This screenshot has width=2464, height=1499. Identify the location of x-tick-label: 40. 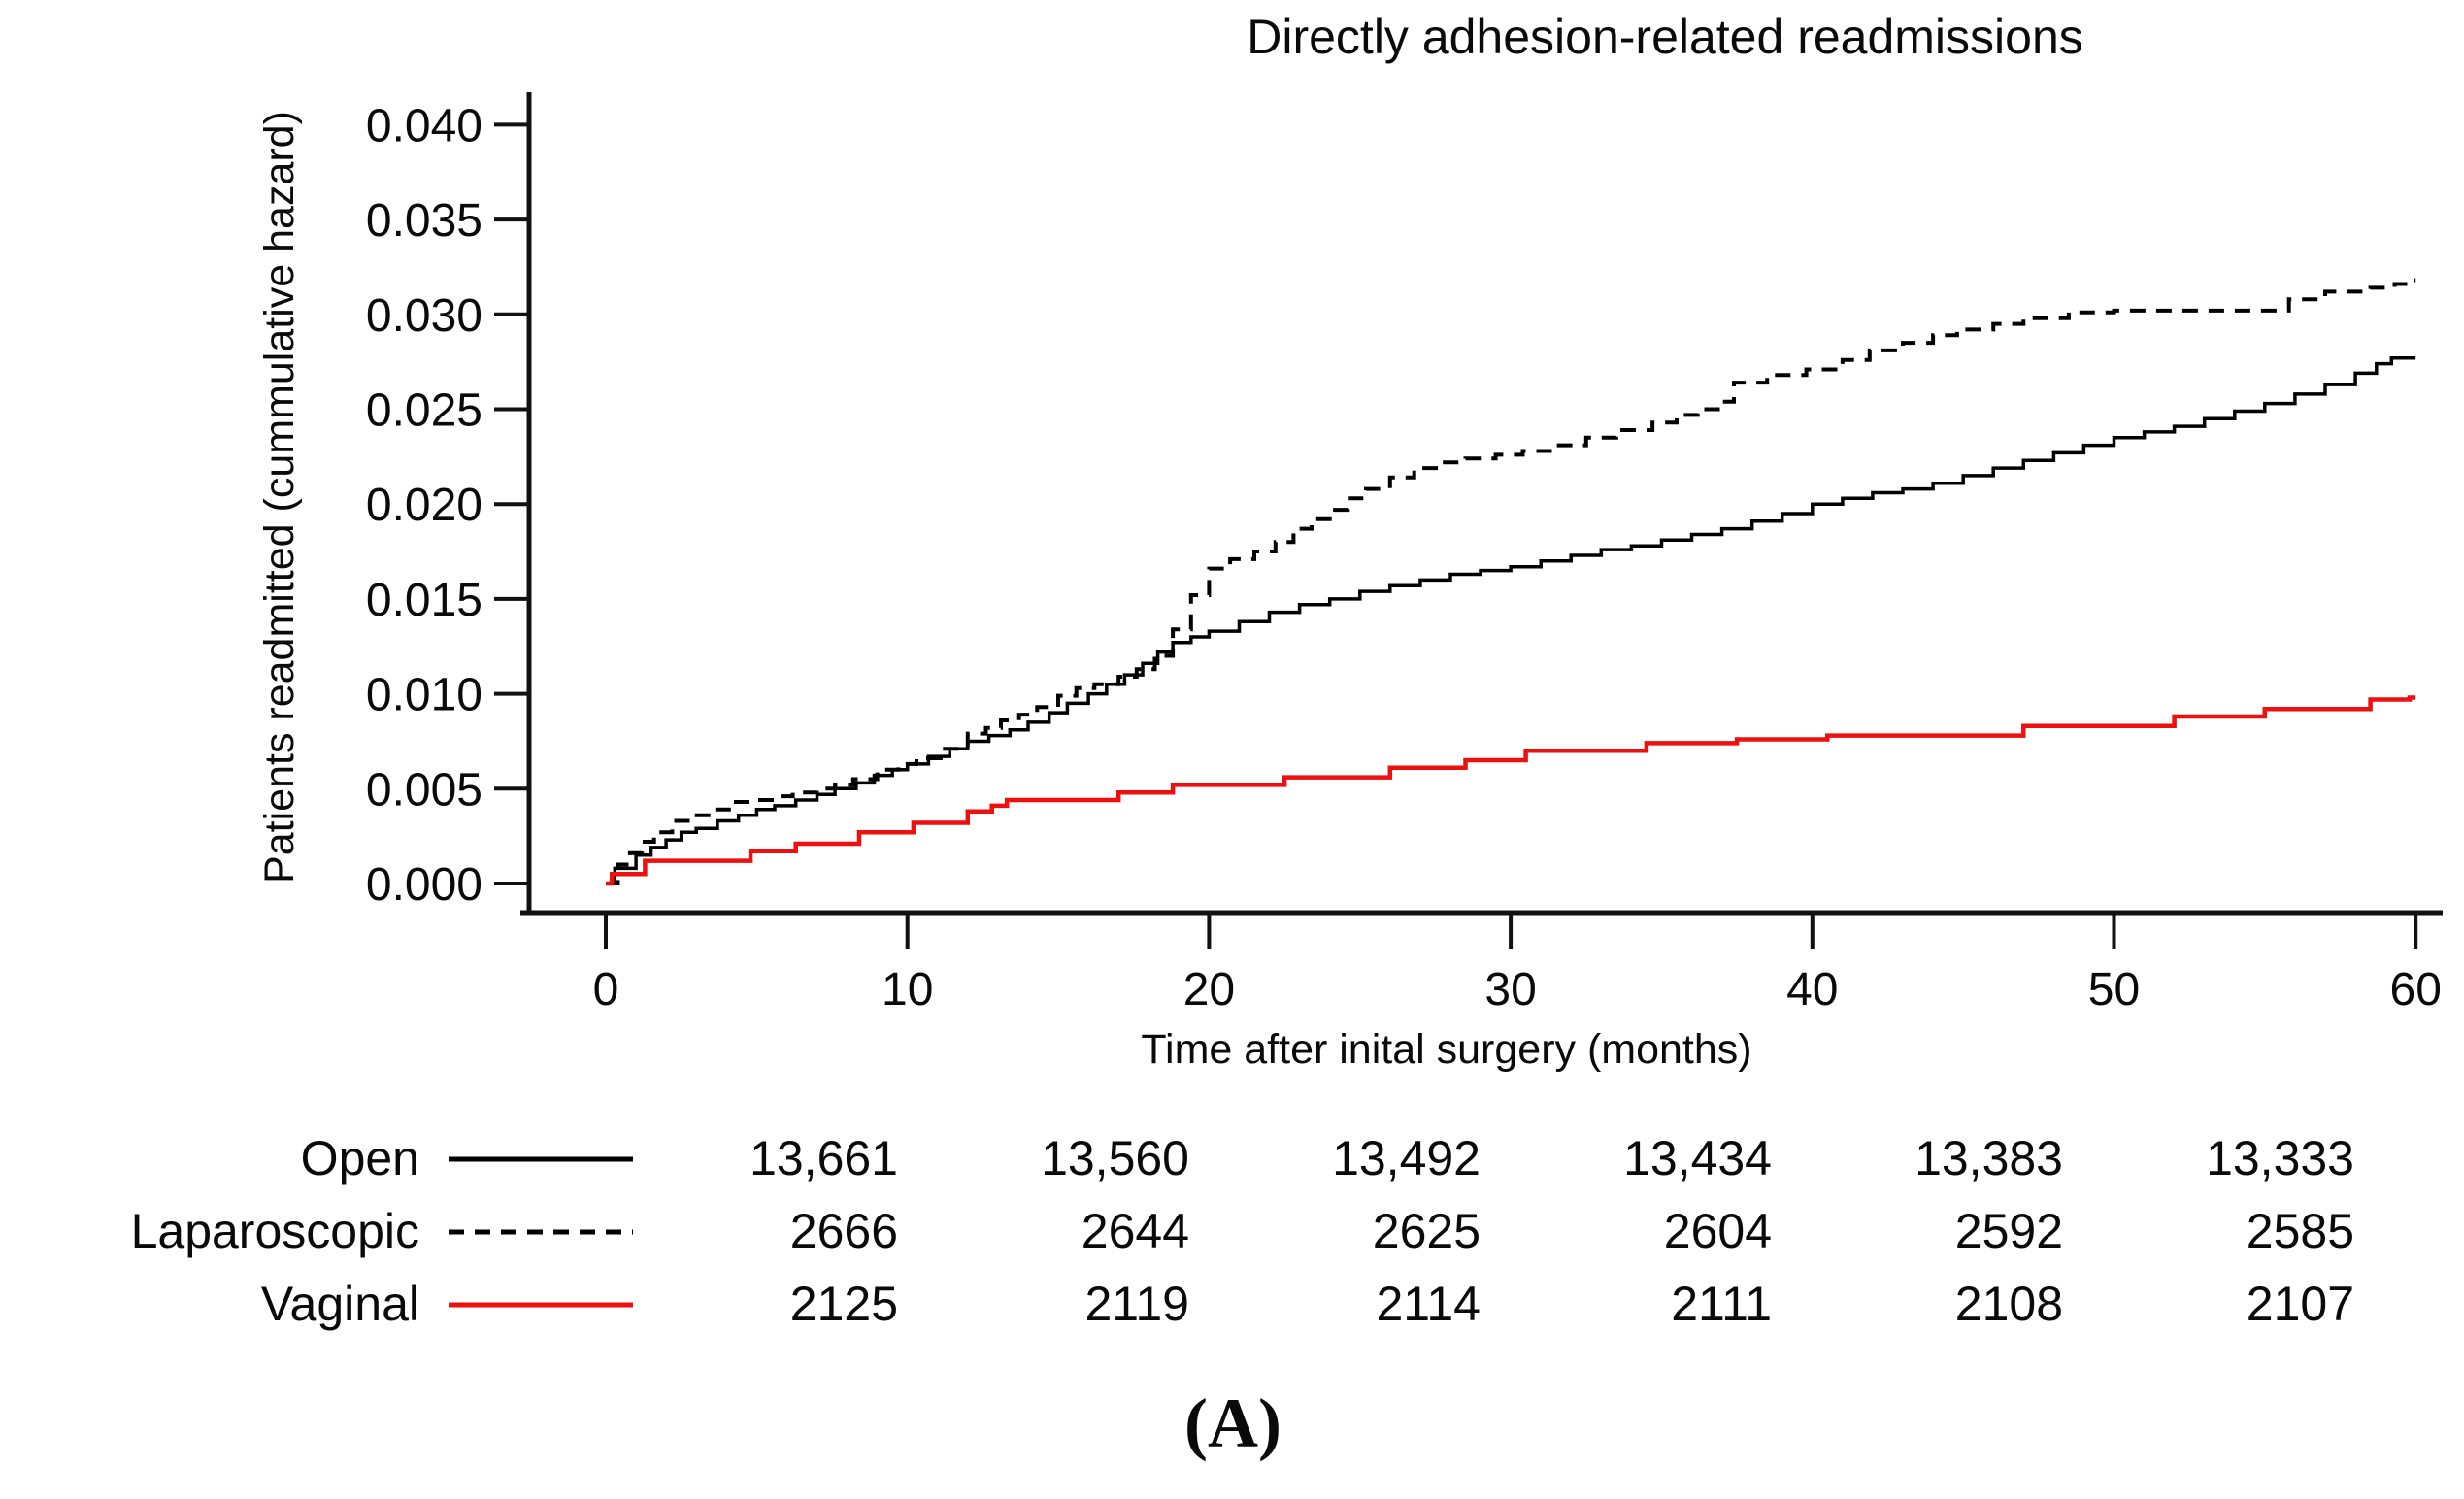
(1812, 990).